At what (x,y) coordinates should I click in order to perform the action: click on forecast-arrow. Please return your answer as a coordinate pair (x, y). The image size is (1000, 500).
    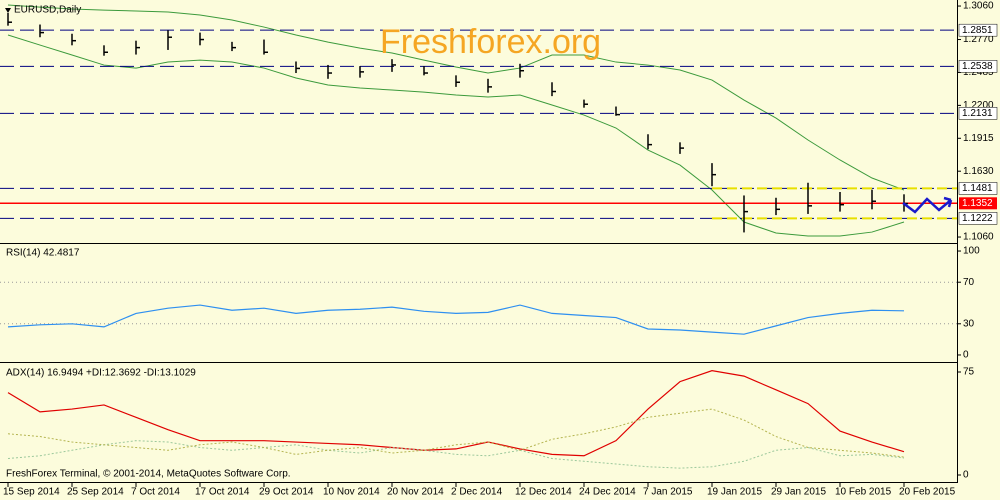
    Looking at the image, I should click on (927, 205).